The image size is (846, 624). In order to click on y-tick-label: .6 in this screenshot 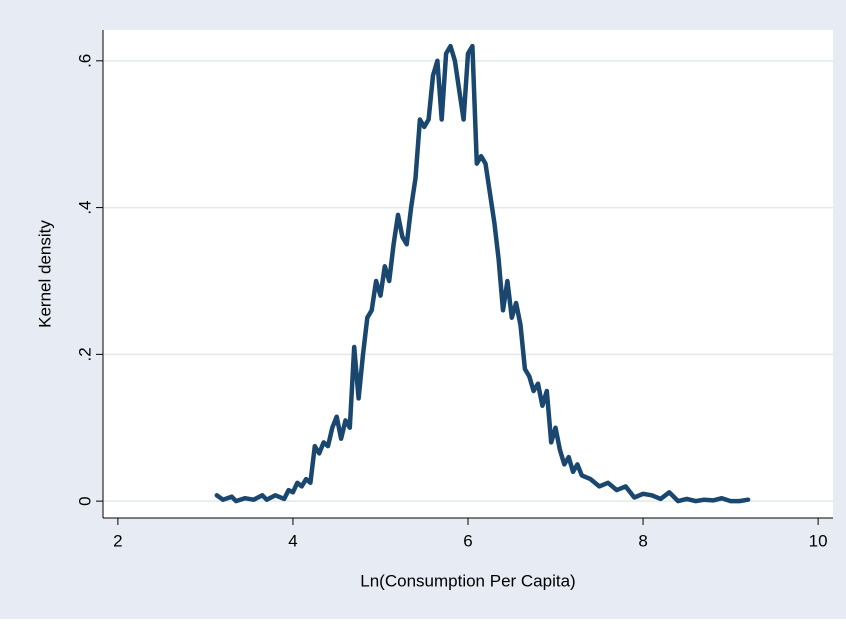, I will do `click(84, 61)`.